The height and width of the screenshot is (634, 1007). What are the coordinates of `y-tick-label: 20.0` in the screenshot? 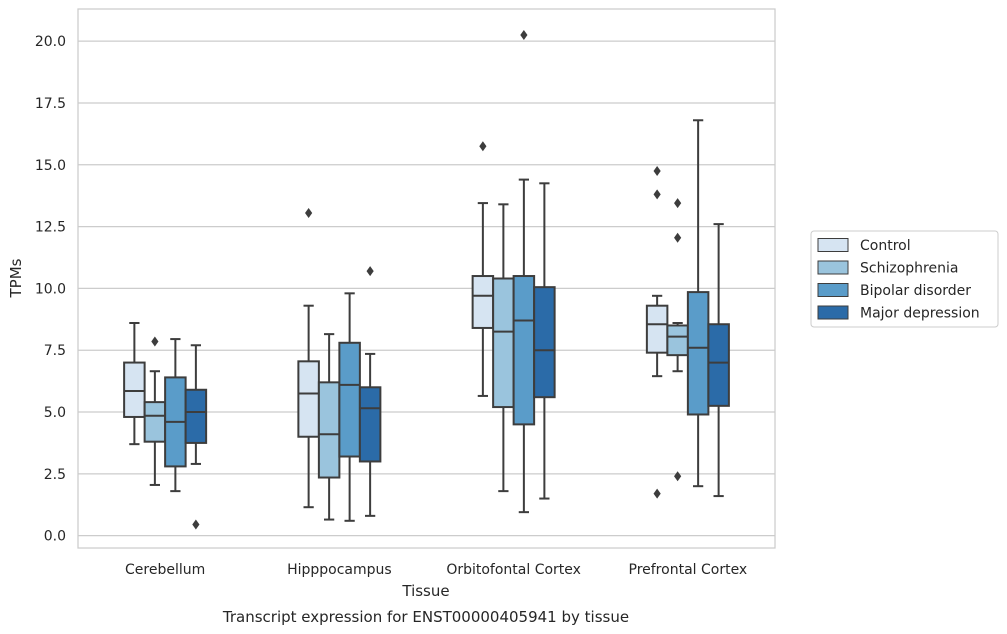 It's located at (50, 42).